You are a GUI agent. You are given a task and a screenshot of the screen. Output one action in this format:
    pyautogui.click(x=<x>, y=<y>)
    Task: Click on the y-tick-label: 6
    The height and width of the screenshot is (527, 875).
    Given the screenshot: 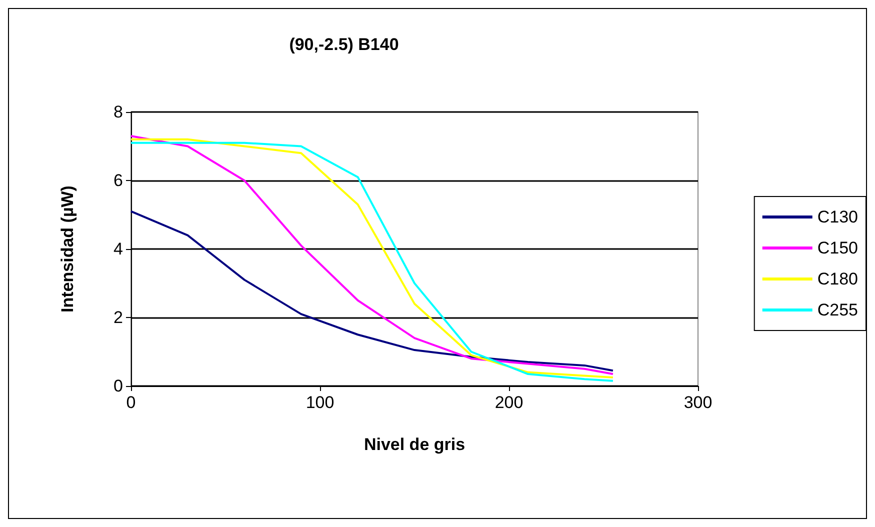 What is the action you would take?
    pyautogui.click(x=118, y=180)
    